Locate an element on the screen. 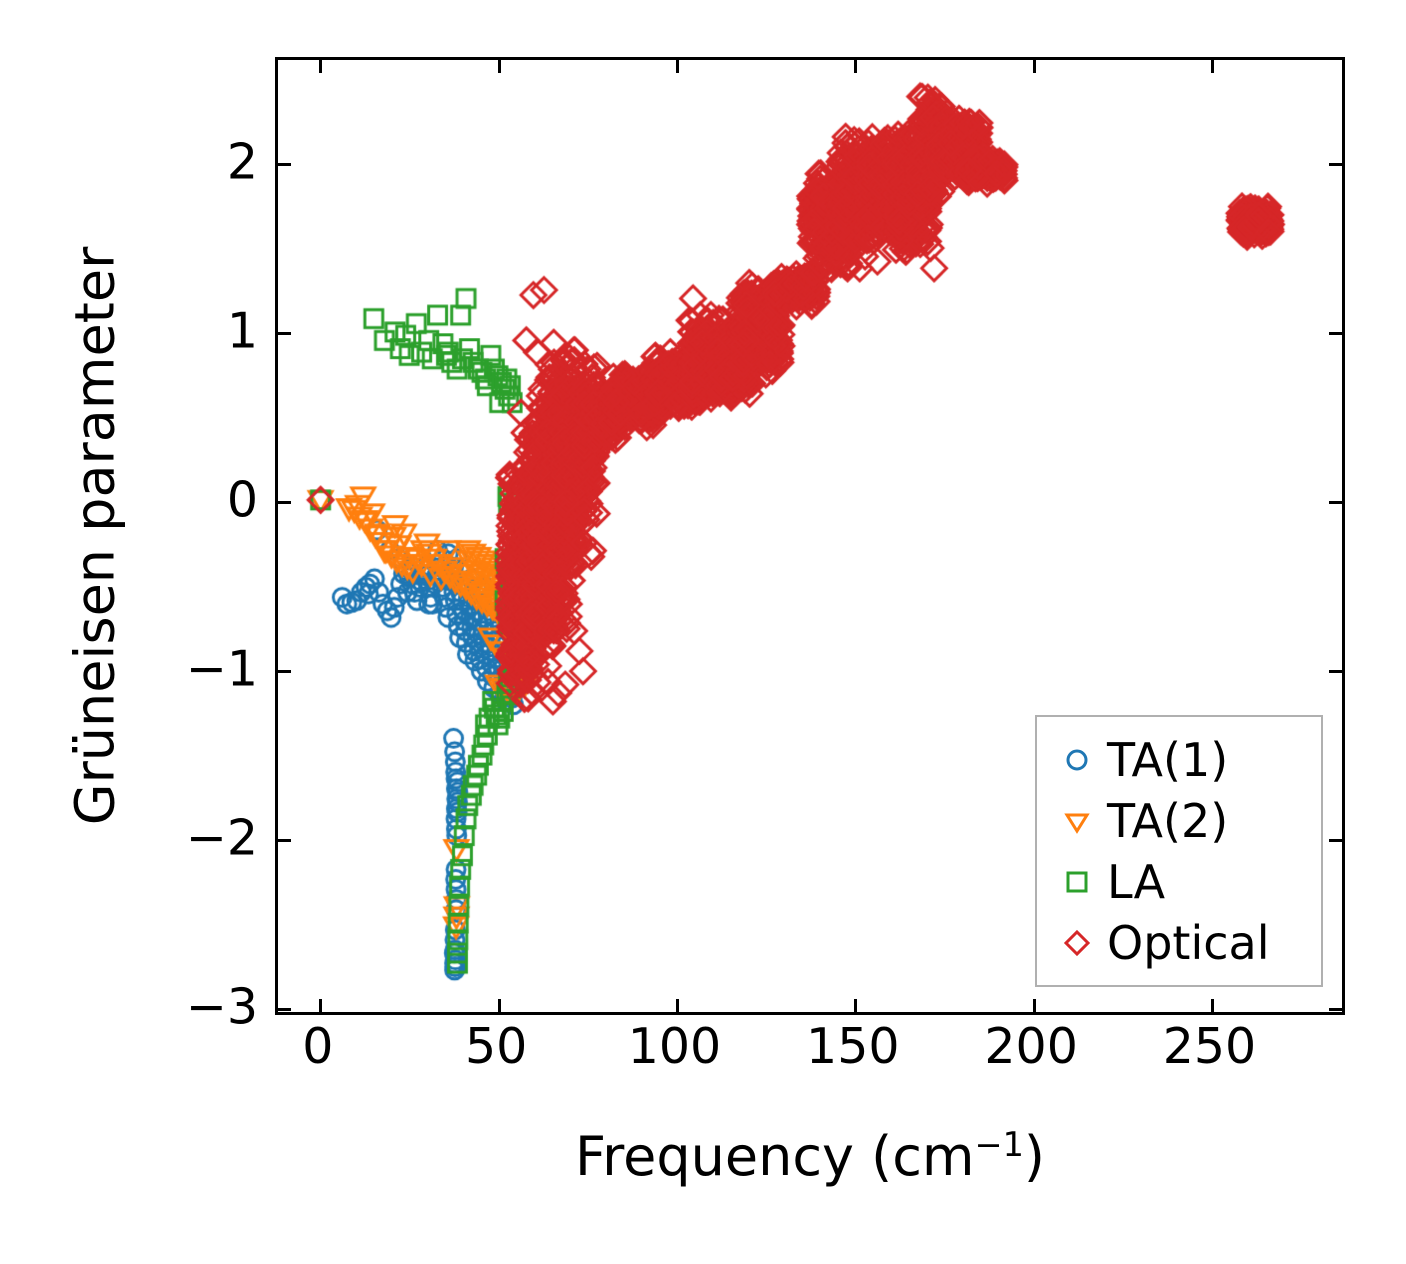  x-axis-label: Frequency (cm−1) is located at coordinates (810, 1156).